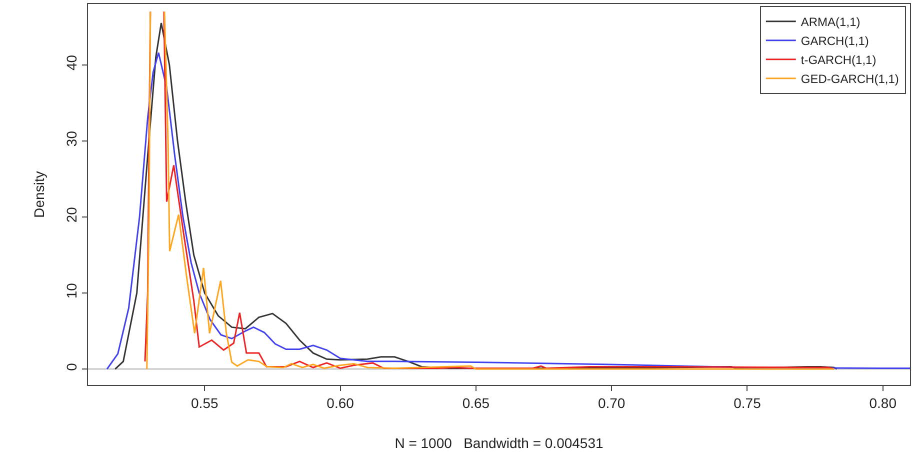 Image resolution: width=914 pixels, height=461 pixels. I want to click on y-tick-label: 30, so click(71, 138).